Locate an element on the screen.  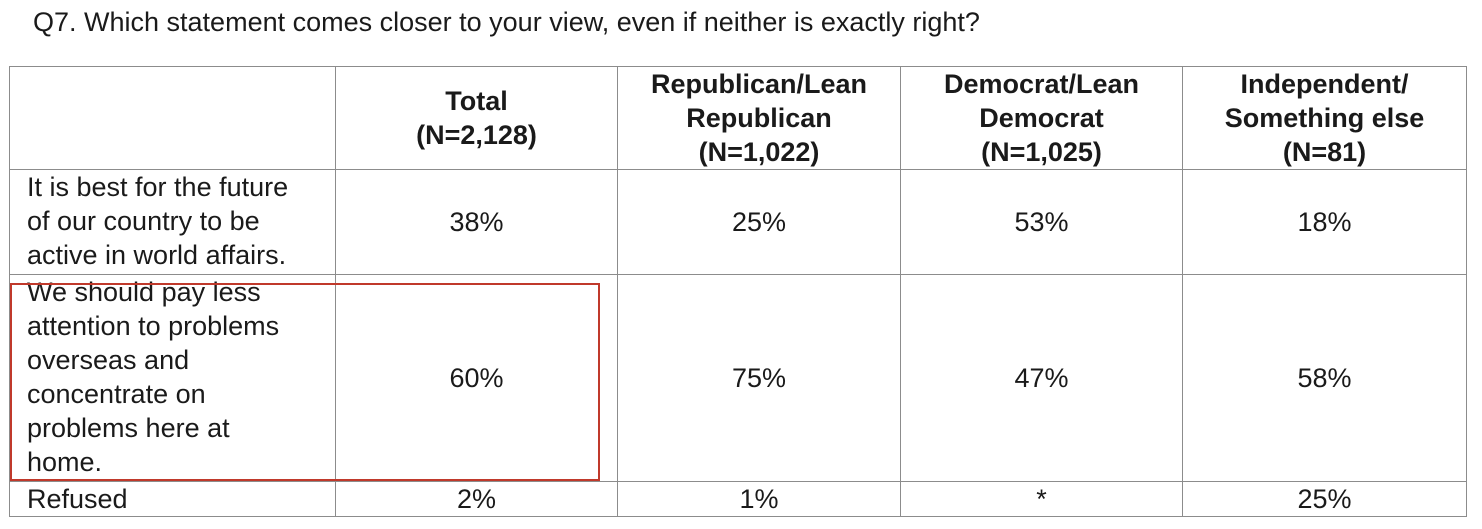
row-label-line: overseas and is located at coordinates (108, 360).